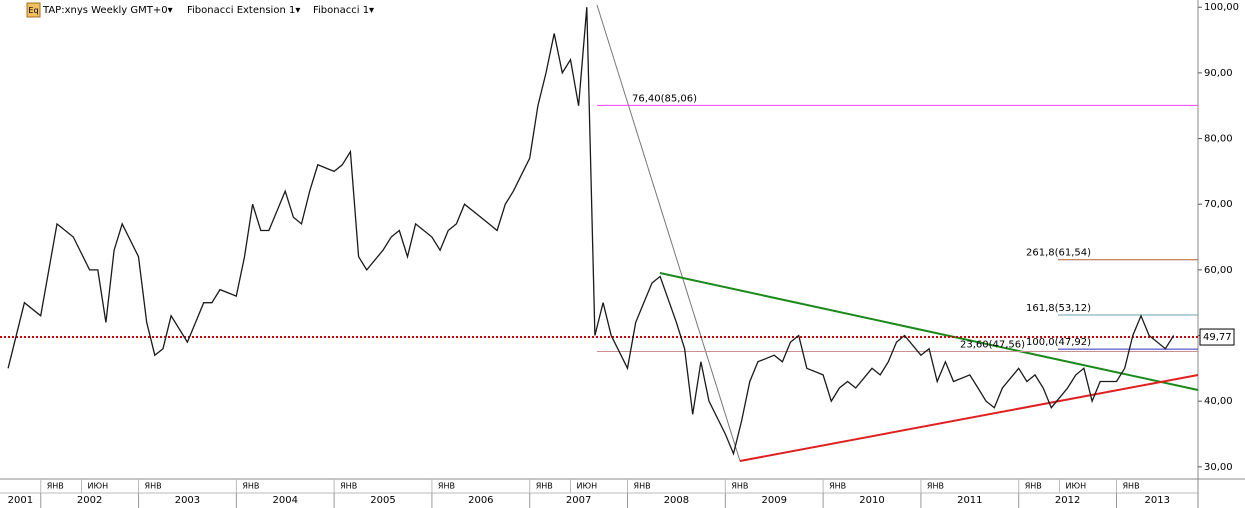 This screenshot has width=1245, height=508. Describe the element at coordinates (871, 500) in the screenshot. I see `year-label: 2010` at that location.